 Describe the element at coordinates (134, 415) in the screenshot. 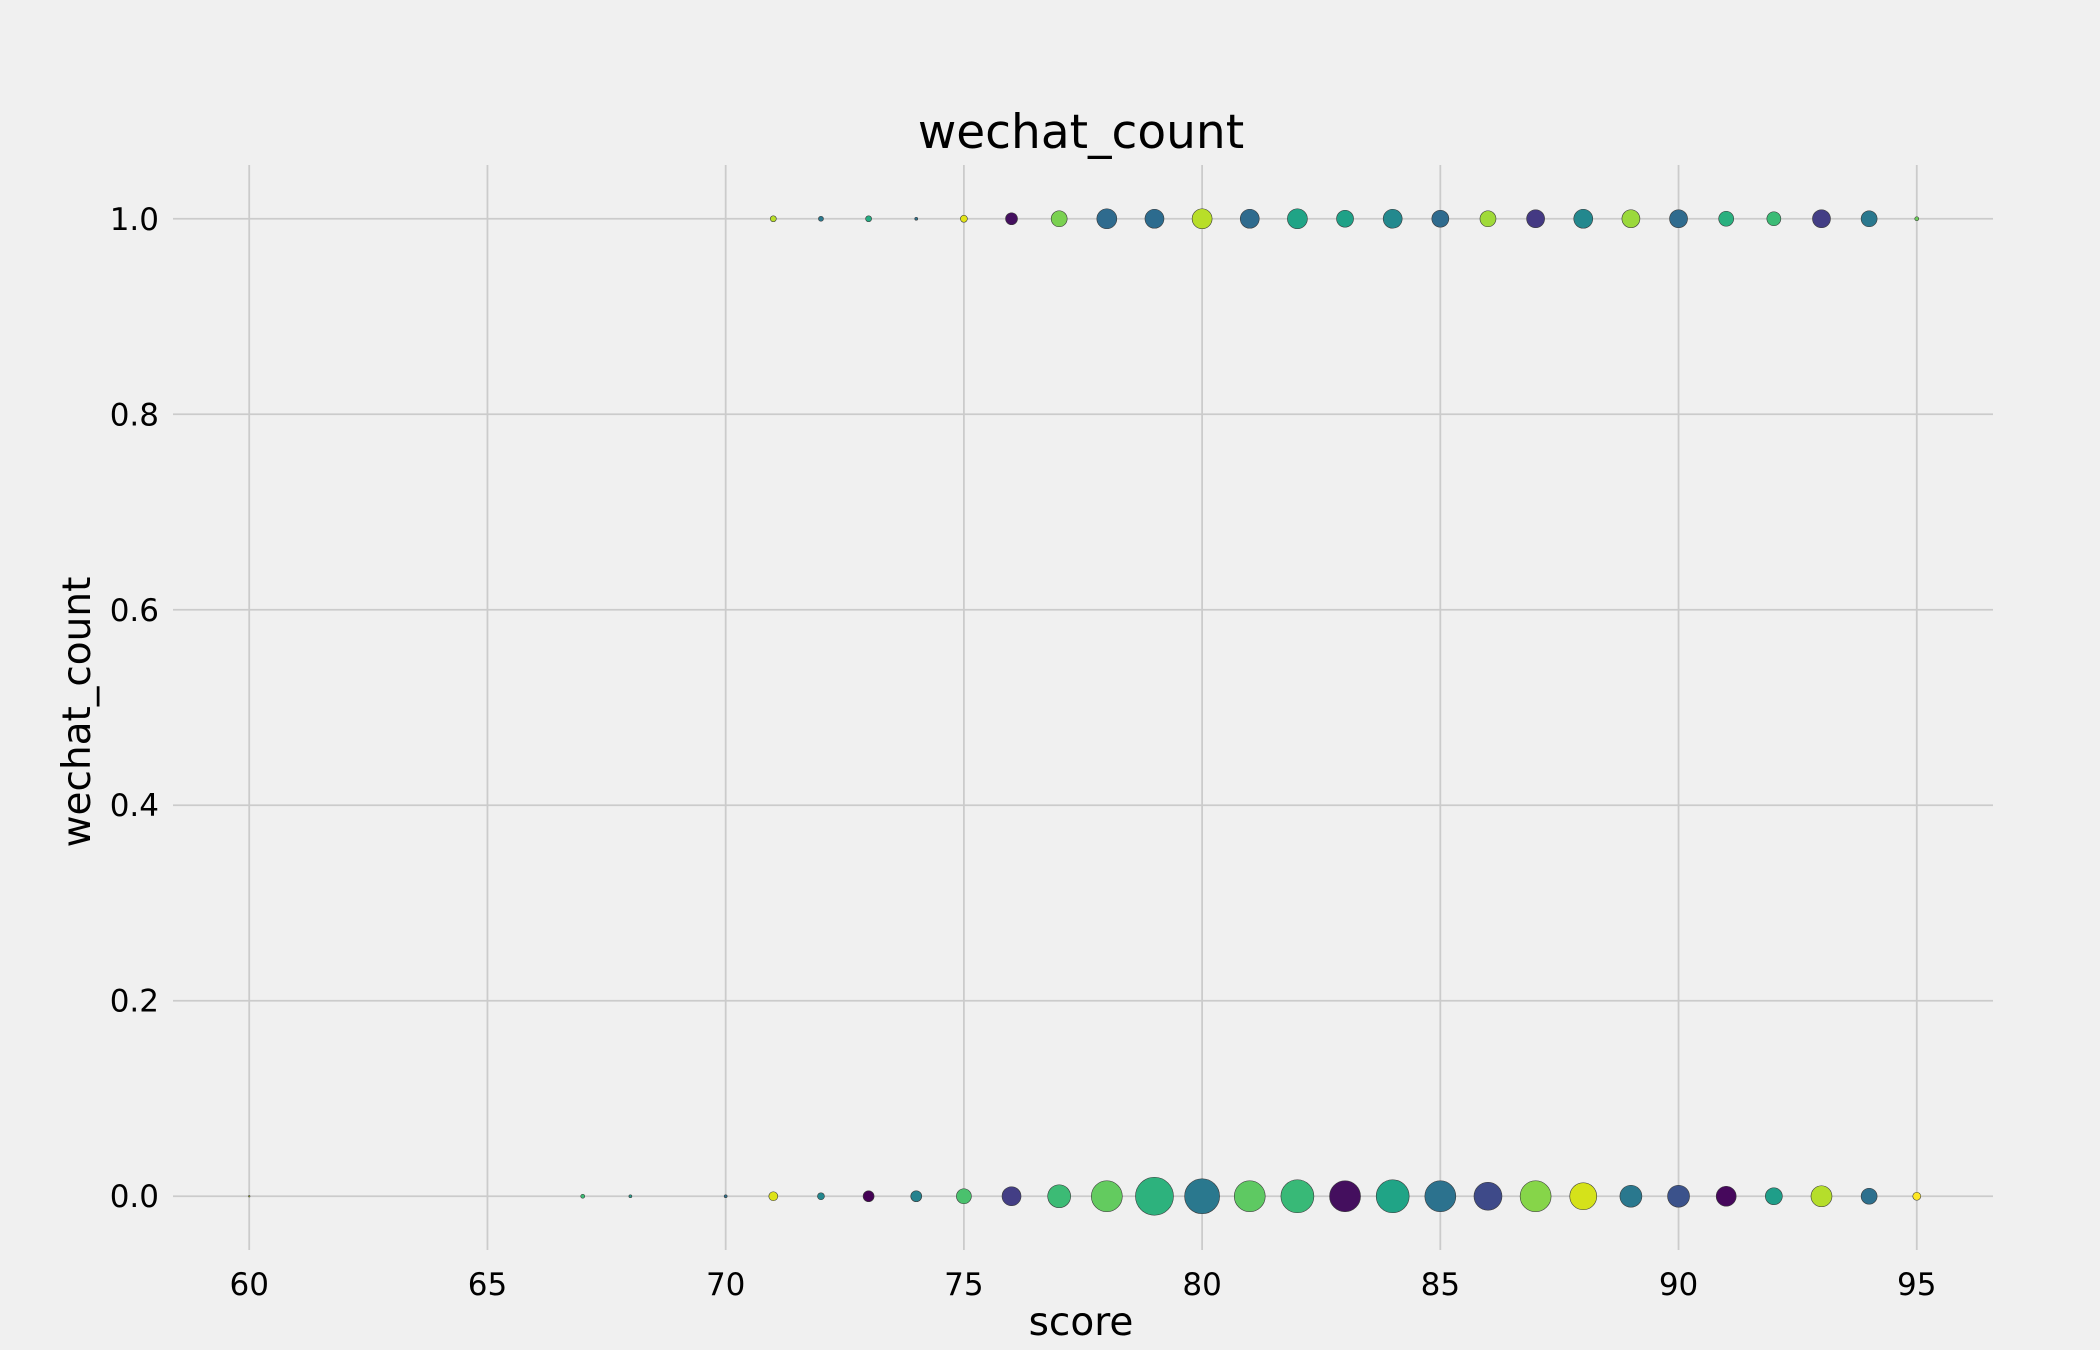

I see `y-tick-label: 0.8` at that location.